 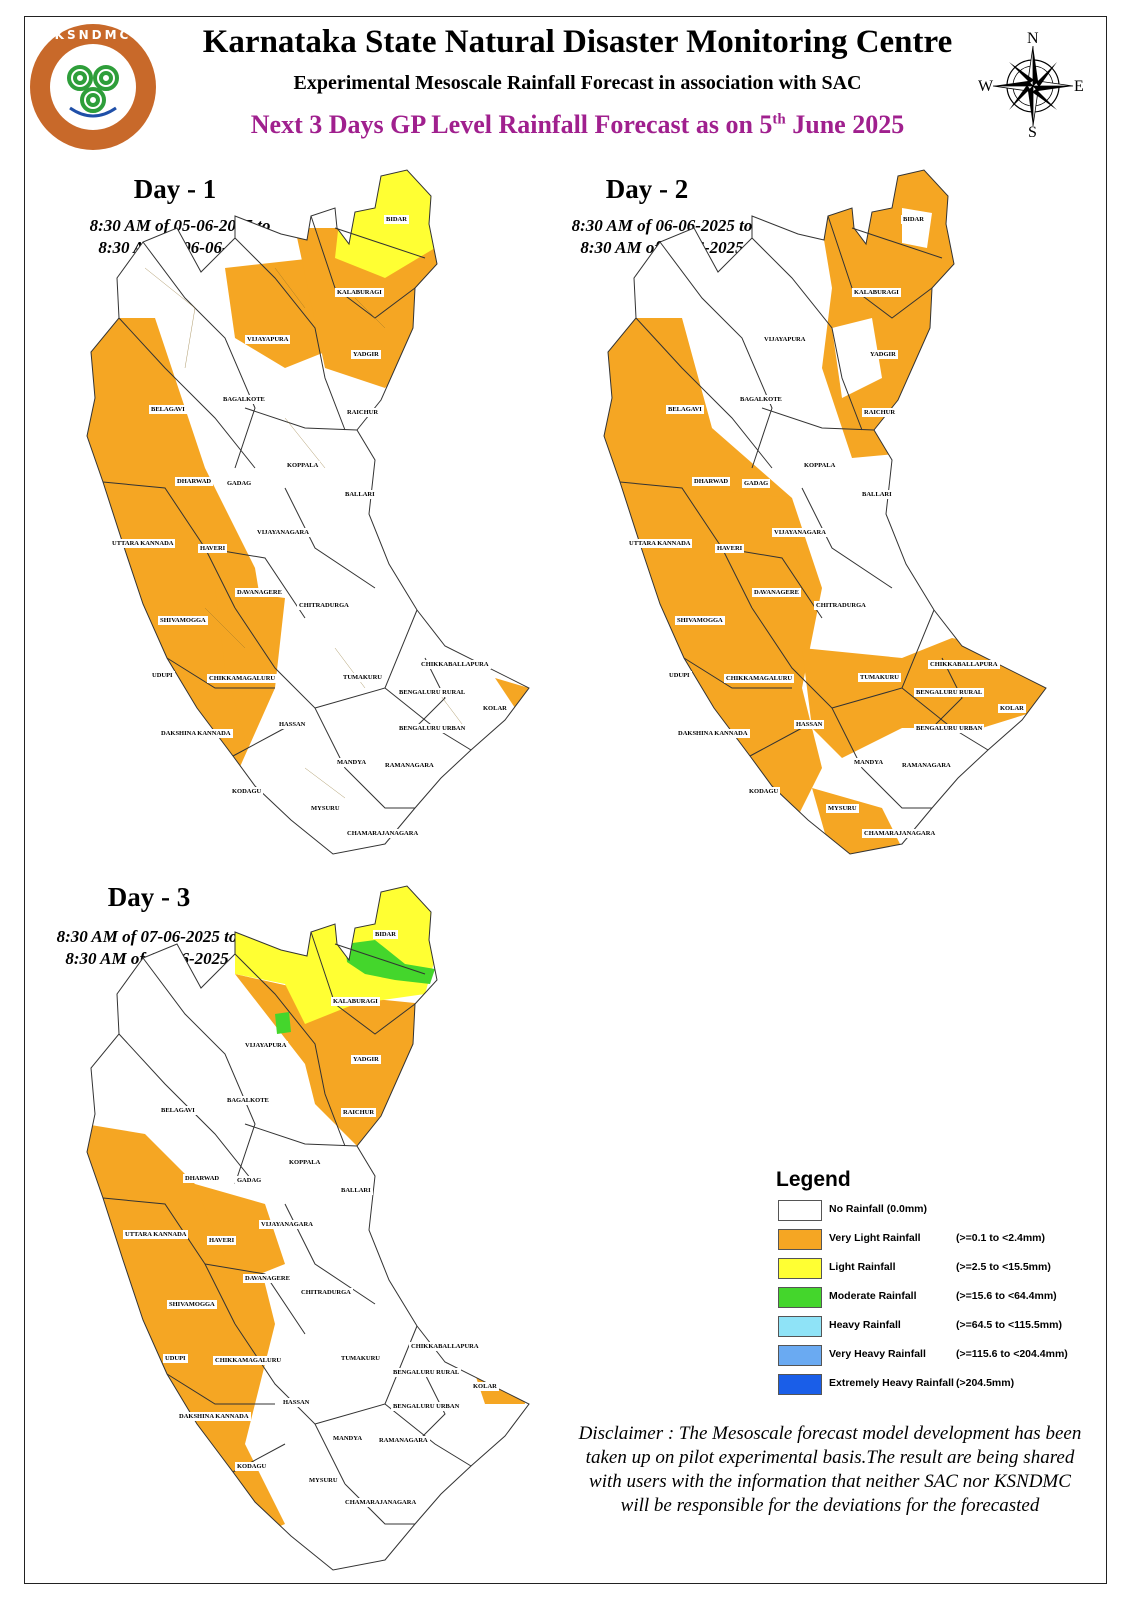 I want to click on day3-label-vijayapura: VIJAYAPURA, so click(x=266, y=1045).